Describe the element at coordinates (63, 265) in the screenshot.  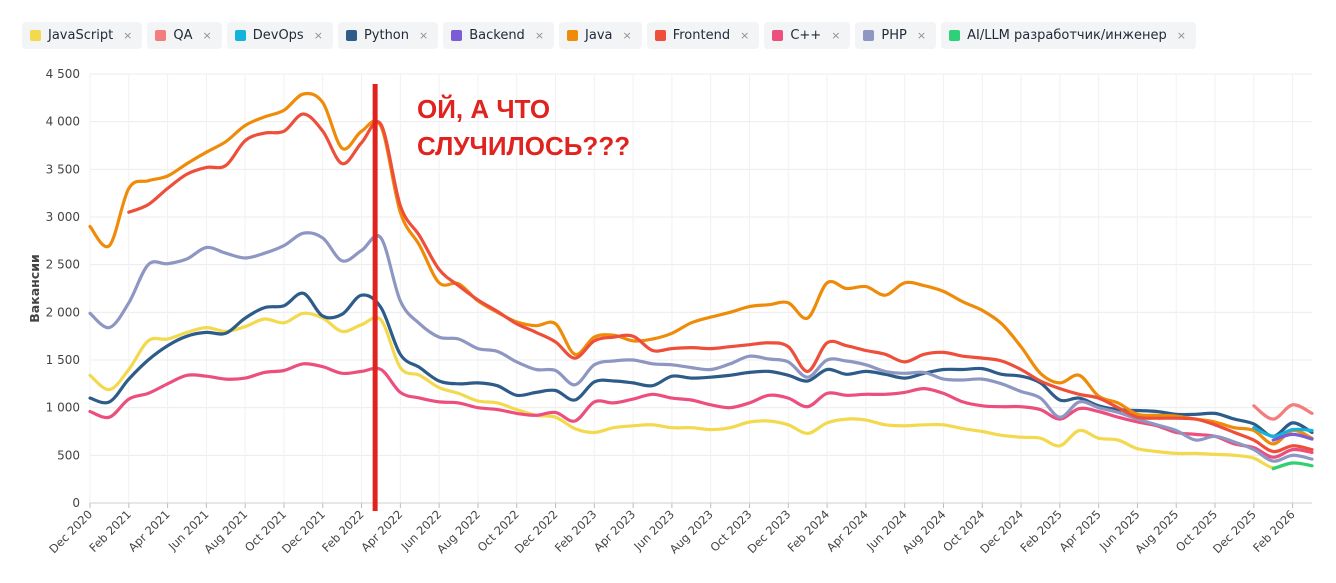
I see `y-tick-label: 2 500` at that location.